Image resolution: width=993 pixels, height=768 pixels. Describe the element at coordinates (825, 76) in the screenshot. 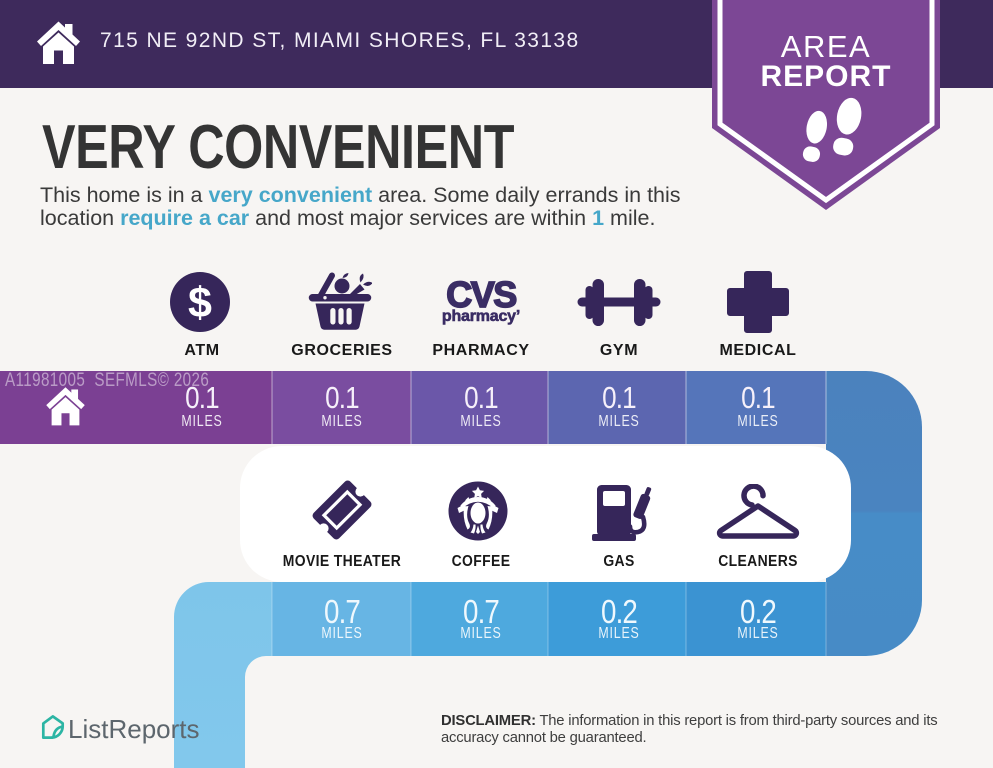

I see `svg-text: REPORT` at that location.